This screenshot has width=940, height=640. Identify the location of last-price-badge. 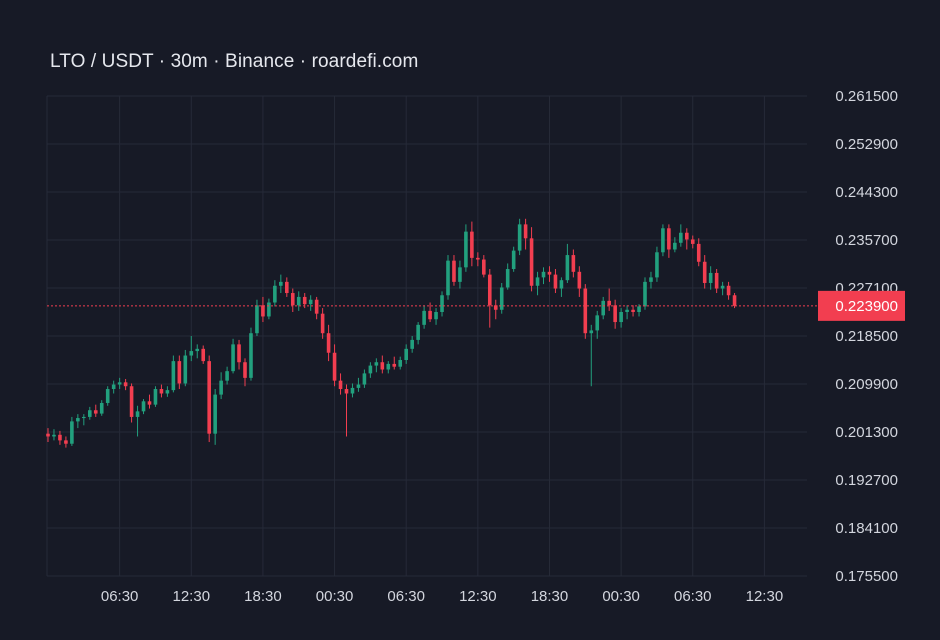
(861, 305).